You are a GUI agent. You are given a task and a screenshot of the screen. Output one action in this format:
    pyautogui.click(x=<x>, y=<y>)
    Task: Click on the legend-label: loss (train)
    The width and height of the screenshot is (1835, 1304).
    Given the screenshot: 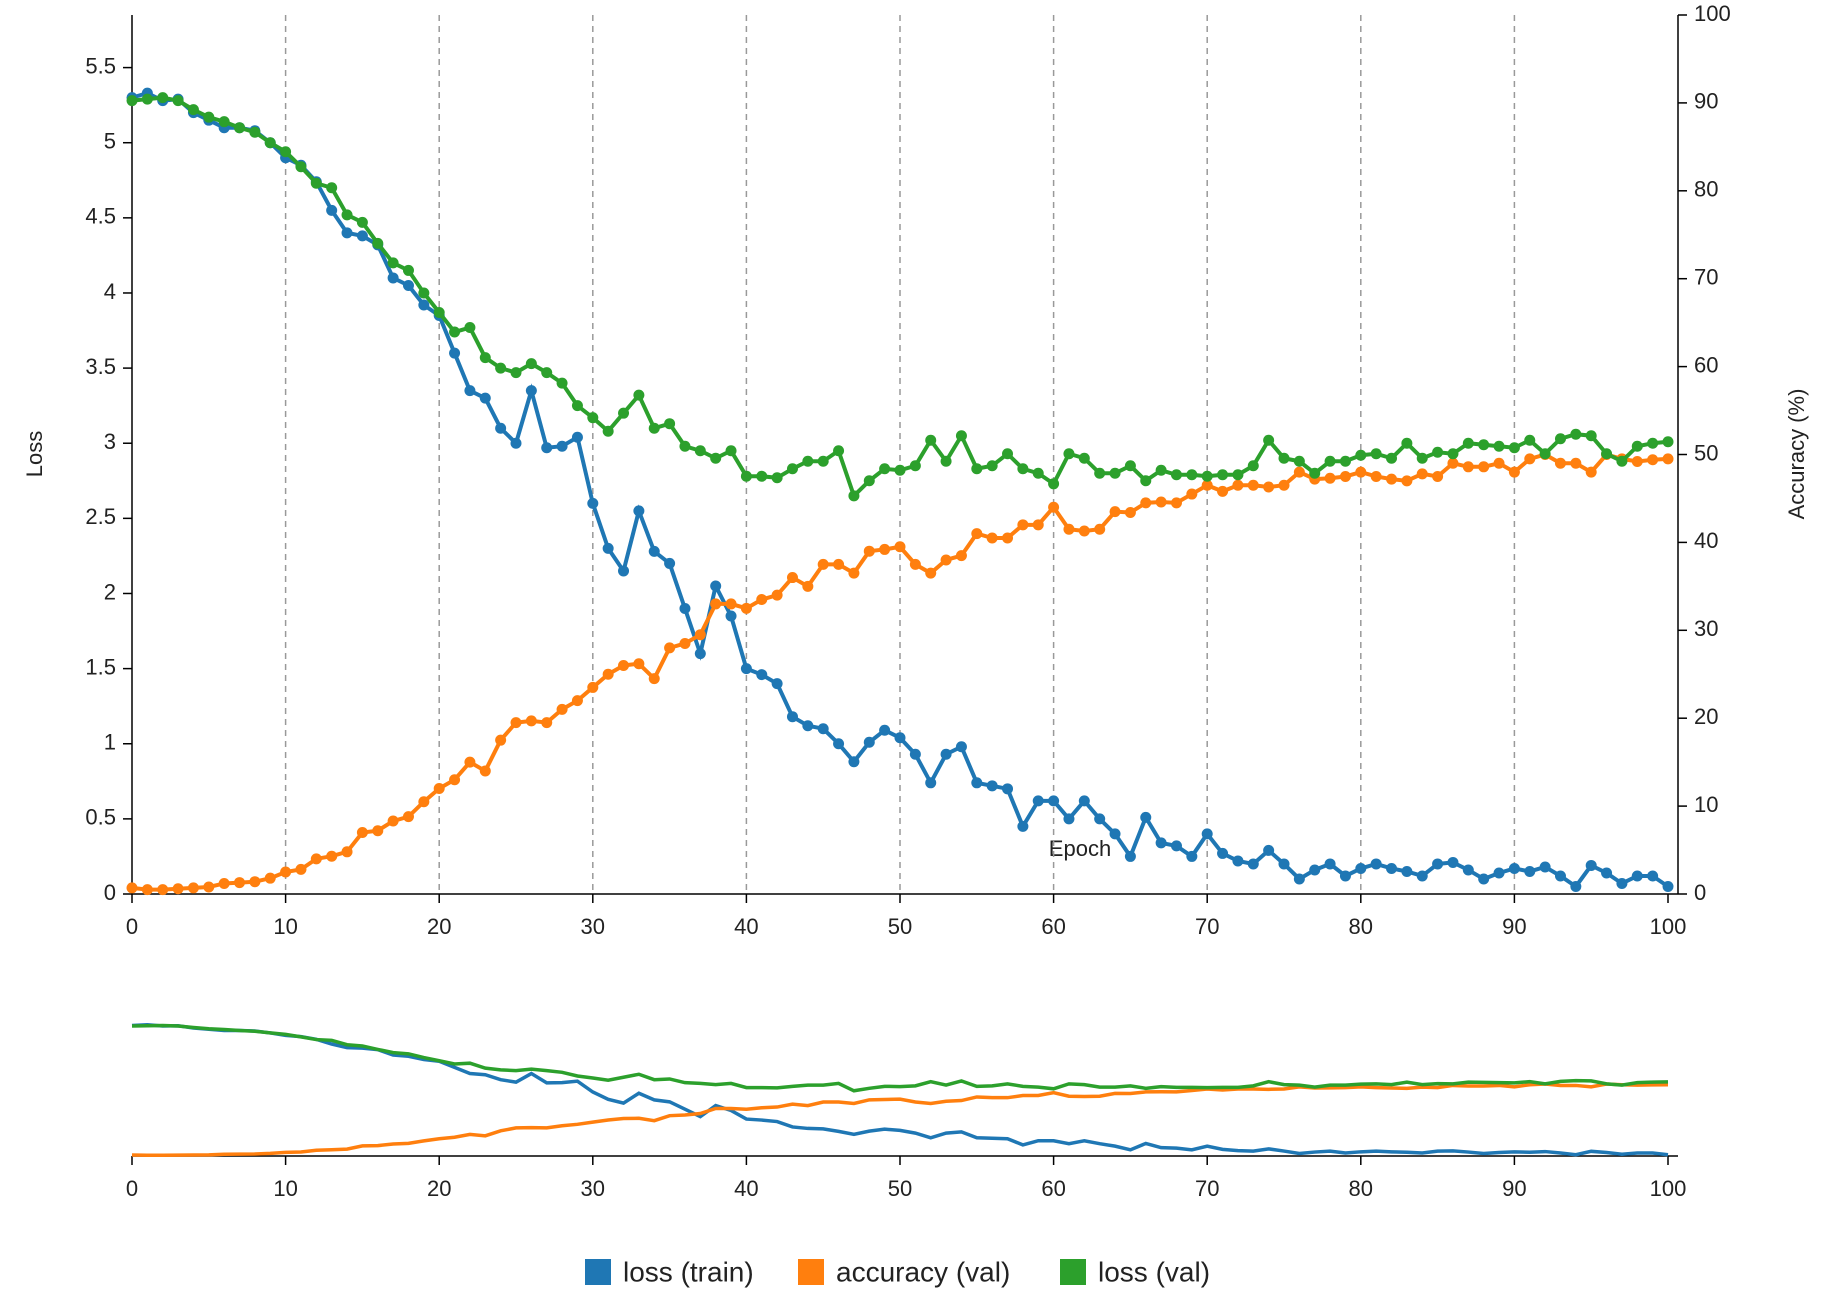 What is the action you would take?
    pyautogui.click(x=688, y=1271)
    